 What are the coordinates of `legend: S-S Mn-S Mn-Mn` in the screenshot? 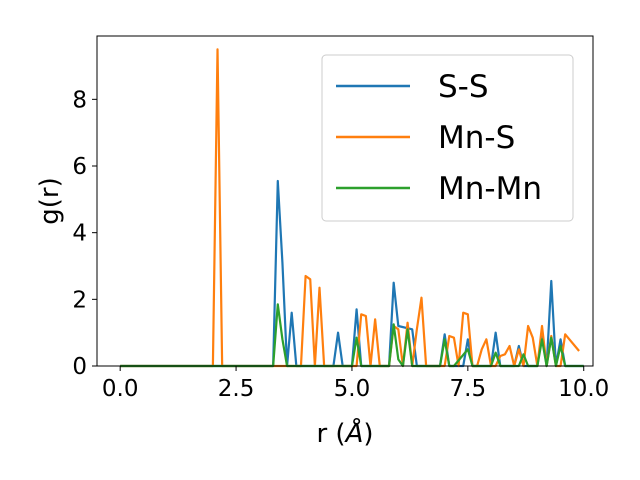 It's located at (447, 138).